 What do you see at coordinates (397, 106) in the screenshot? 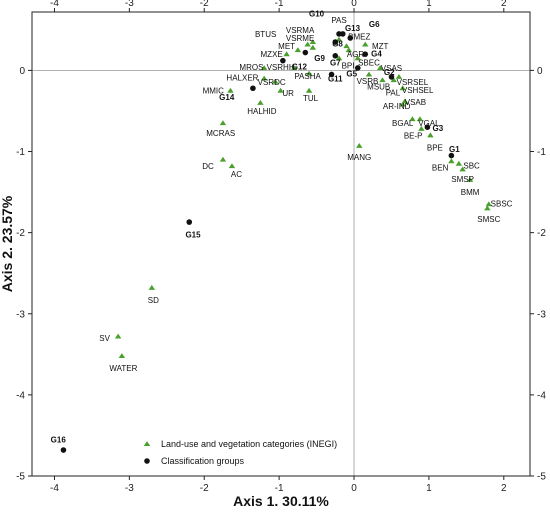
I see `landuse-label-ar-ind: AR-IND` at bounding box center [397, 106].